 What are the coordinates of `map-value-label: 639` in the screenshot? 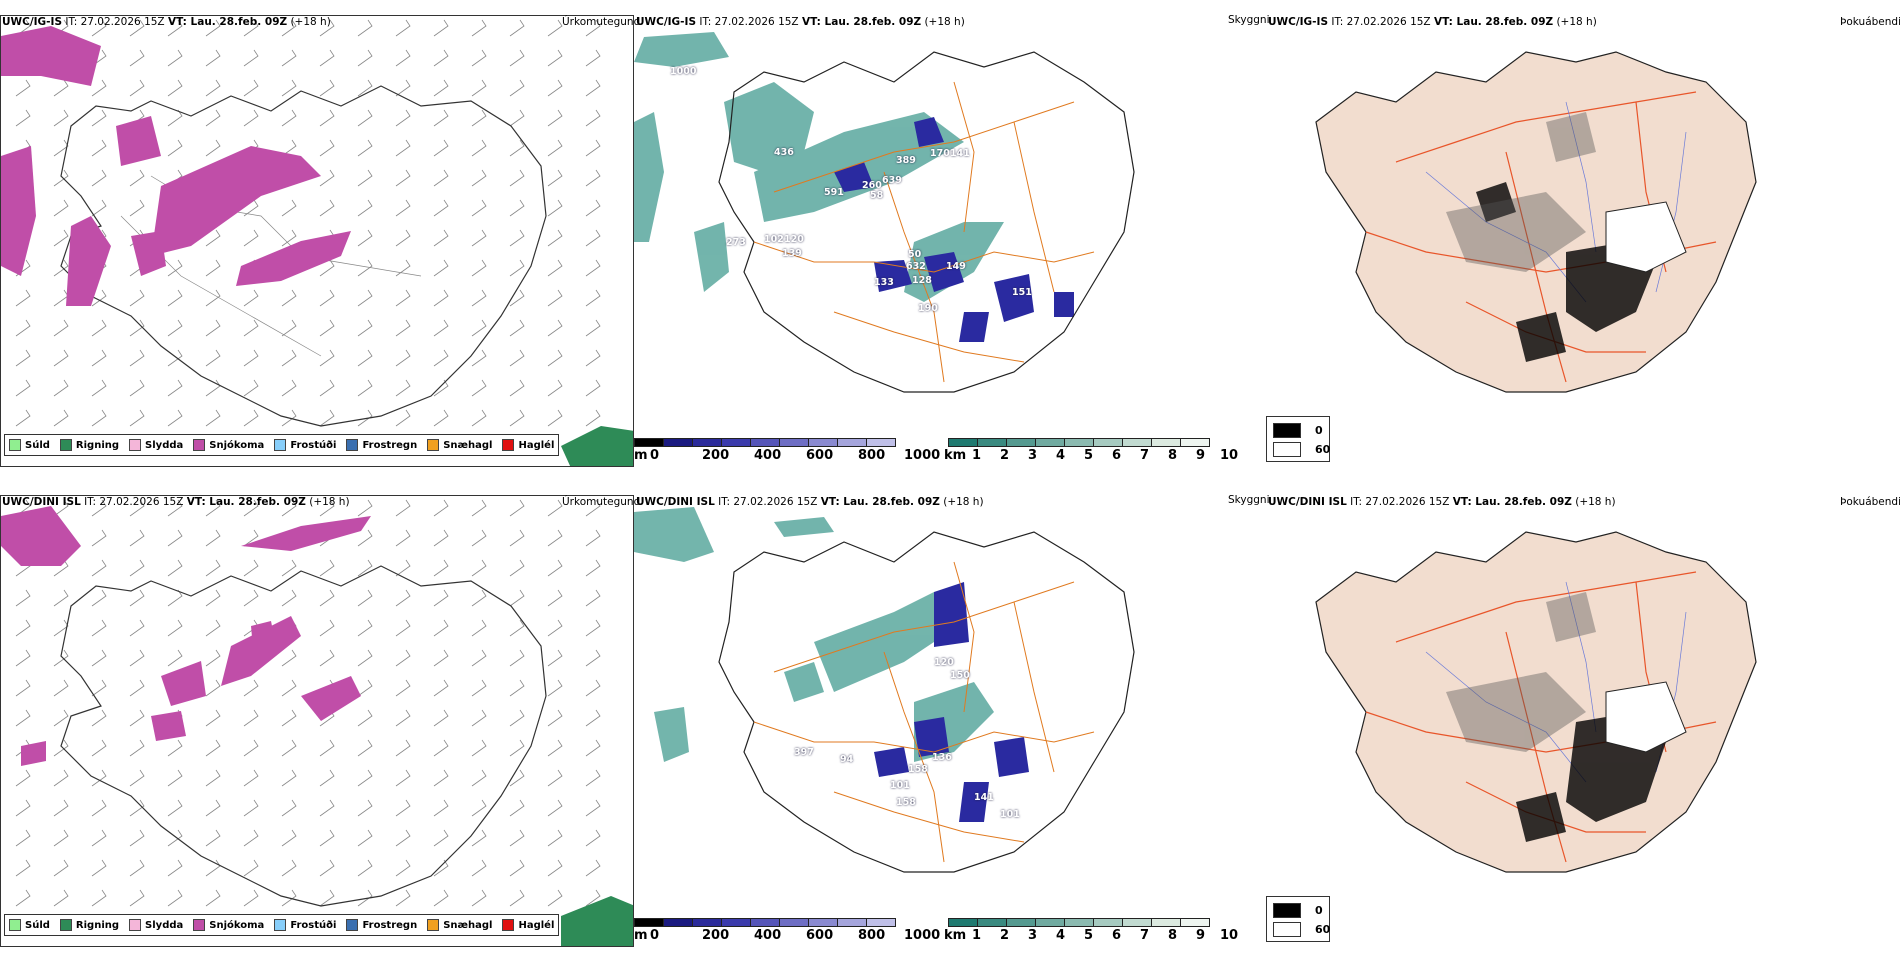 It's located at (892, 180).